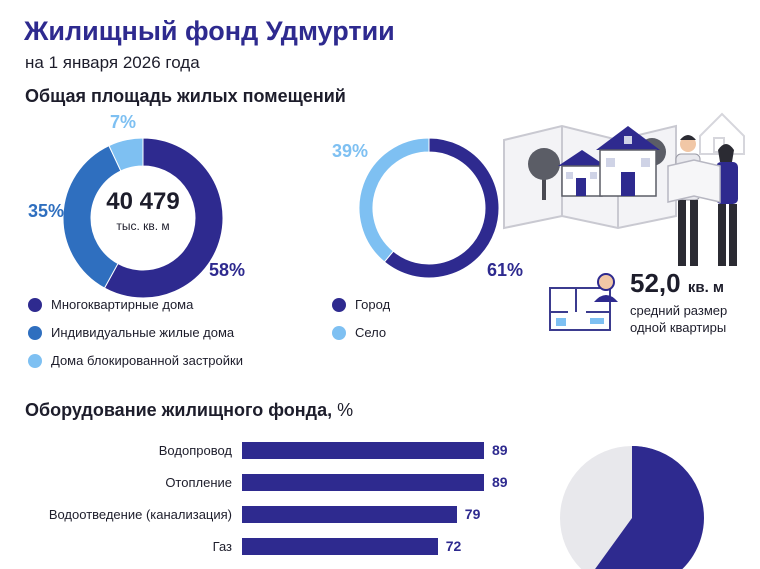 The width and height of the screenshot is (760, 569). I want to click on slice-label-blocked-houses: 7%, so click(123, 122).